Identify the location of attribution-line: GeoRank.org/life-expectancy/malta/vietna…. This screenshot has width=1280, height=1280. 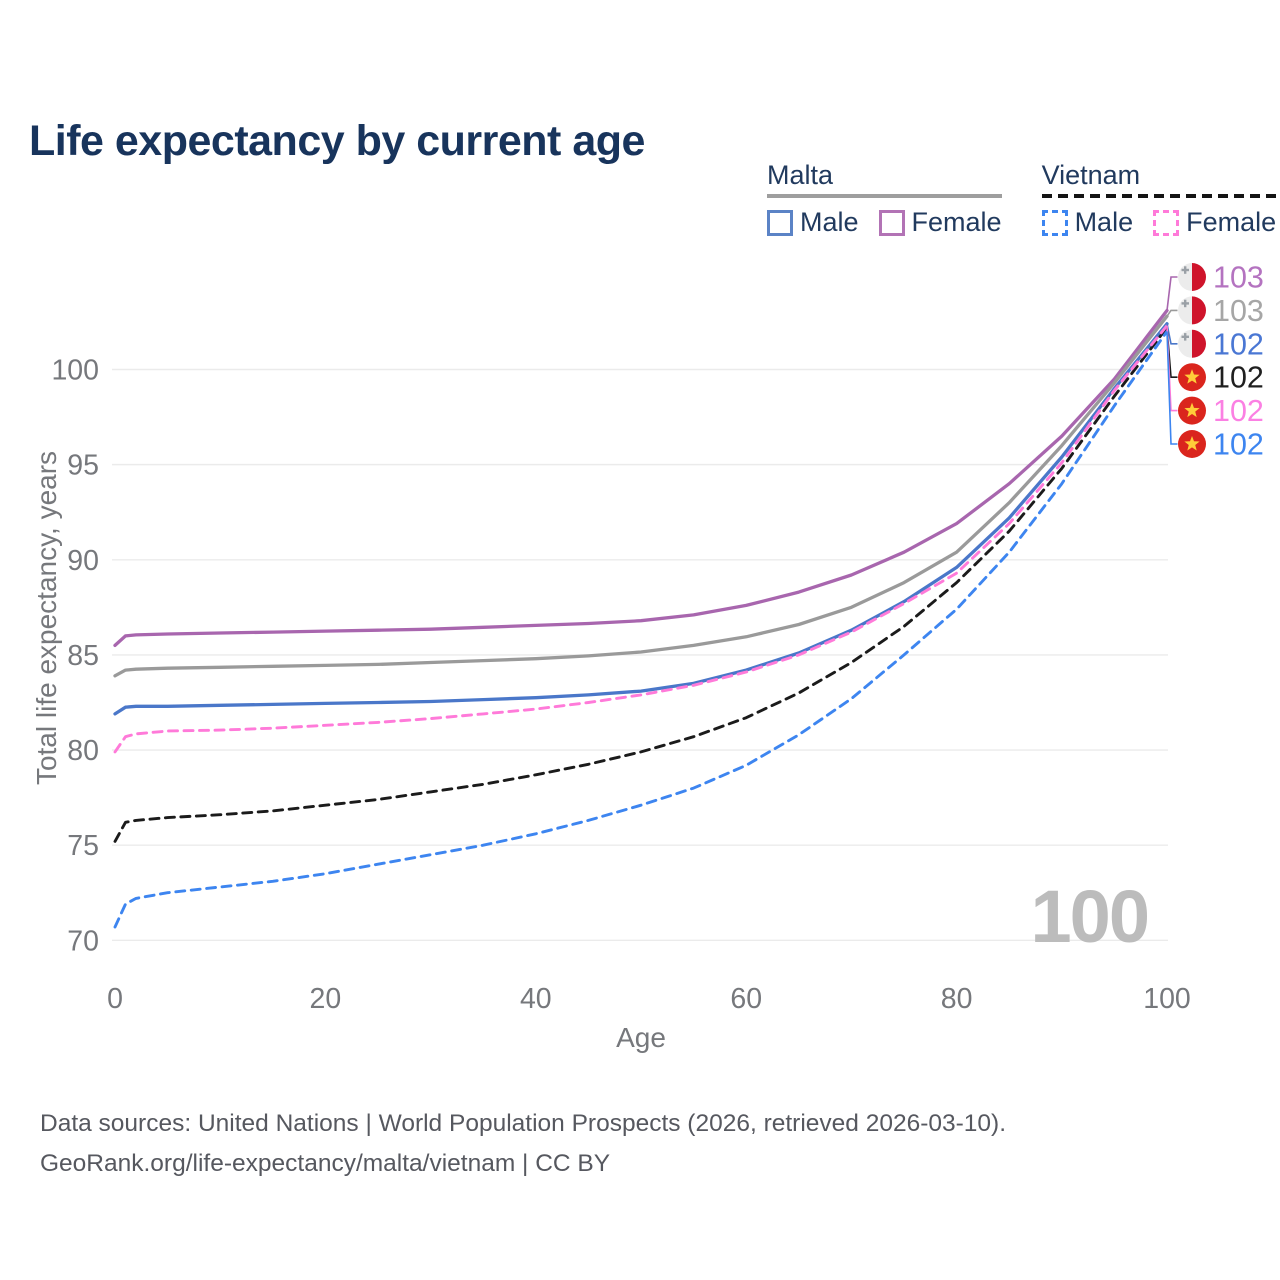
(325, 1163).